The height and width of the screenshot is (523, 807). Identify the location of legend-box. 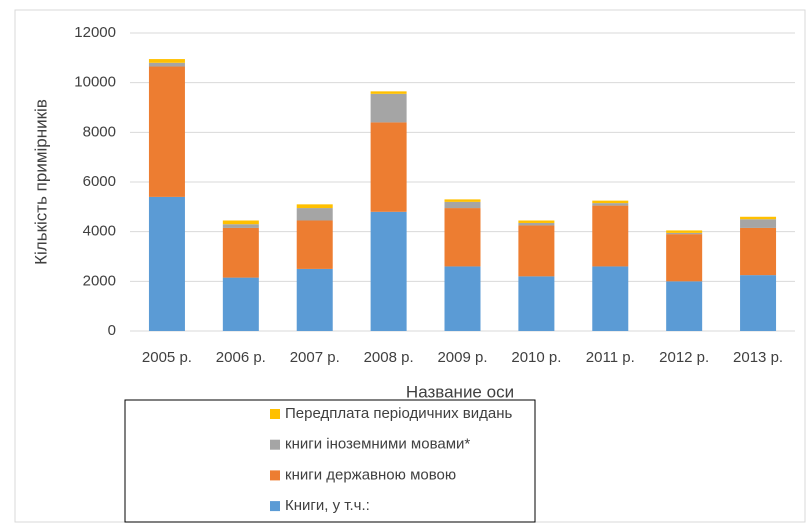
(330, 461).